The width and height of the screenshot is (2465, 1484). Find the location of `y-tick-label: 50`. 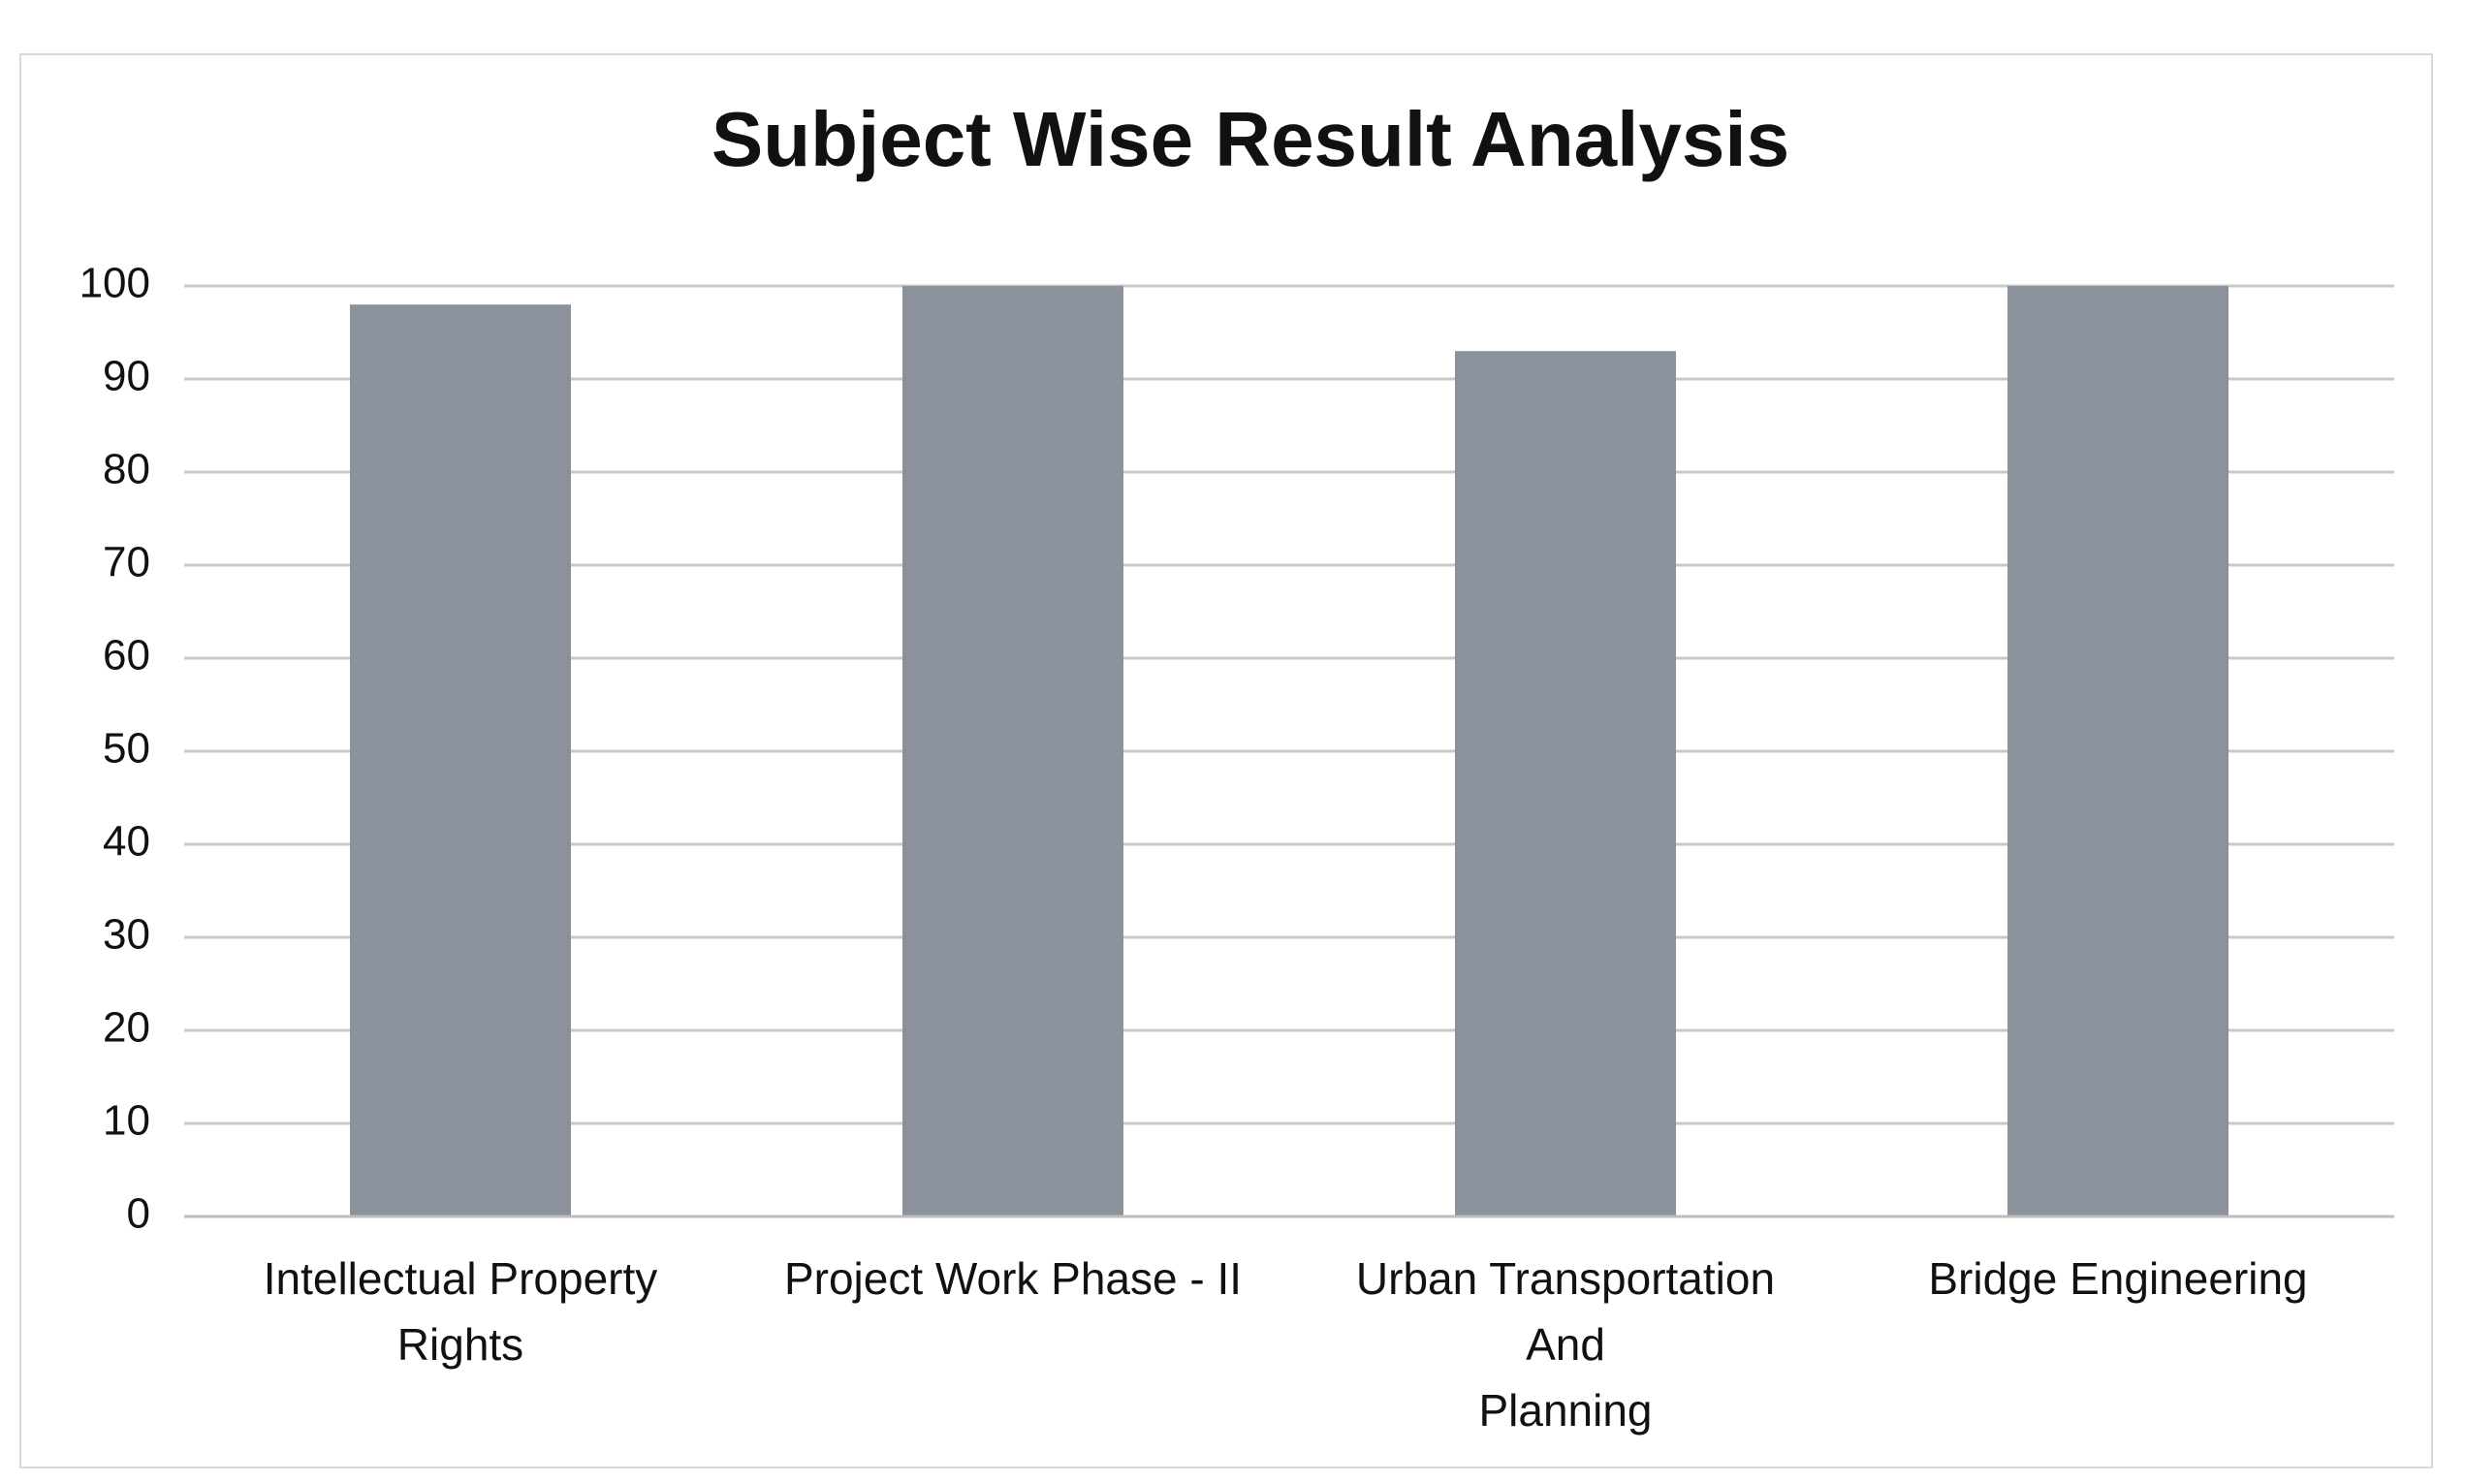

y-tick-label: 50 is located at coordinates (126, 749).